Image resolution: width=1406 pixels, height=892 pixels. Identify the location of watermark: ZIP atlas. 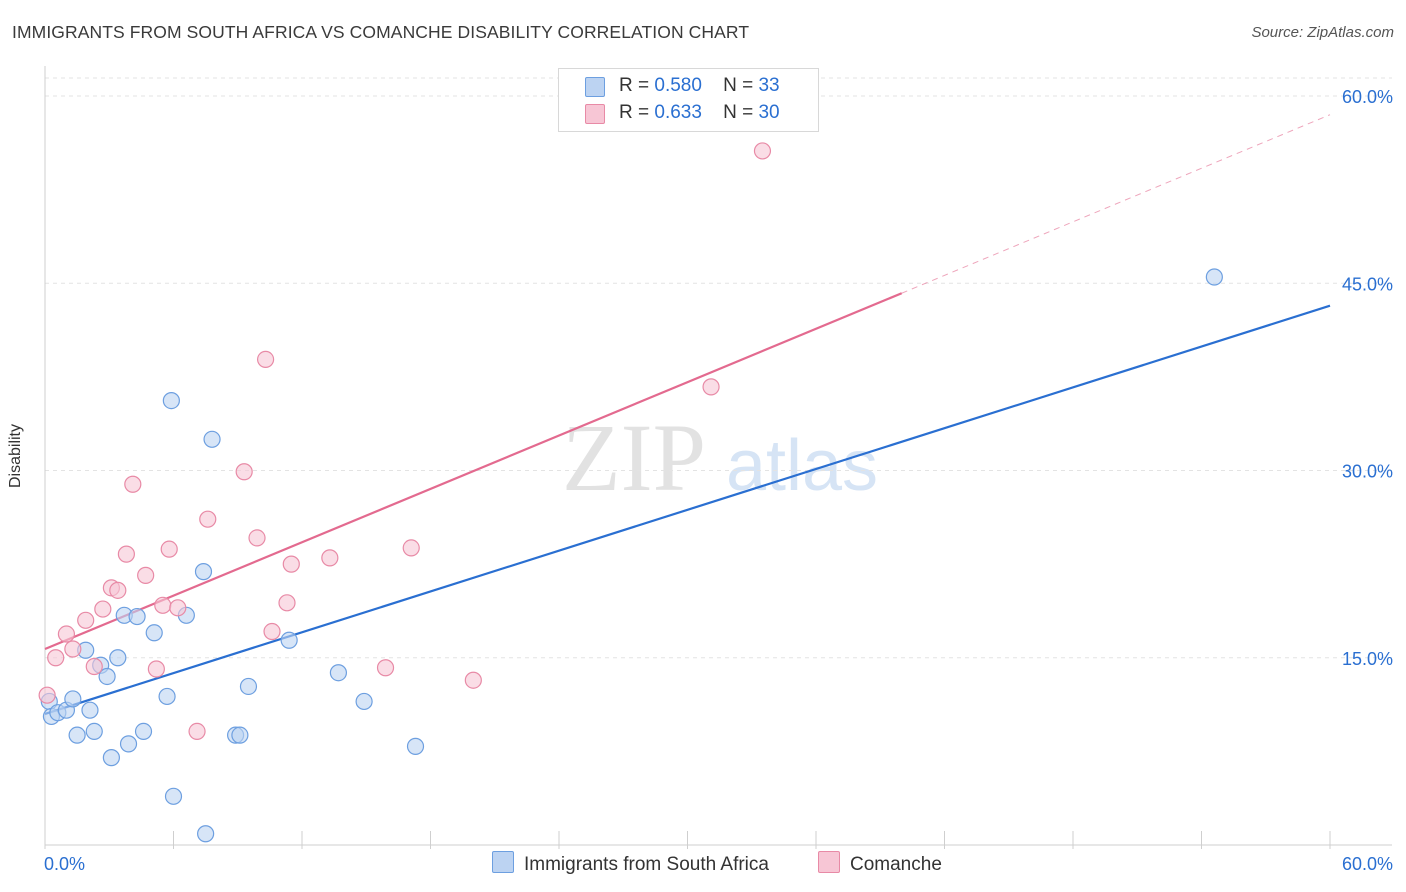
(720, 457).